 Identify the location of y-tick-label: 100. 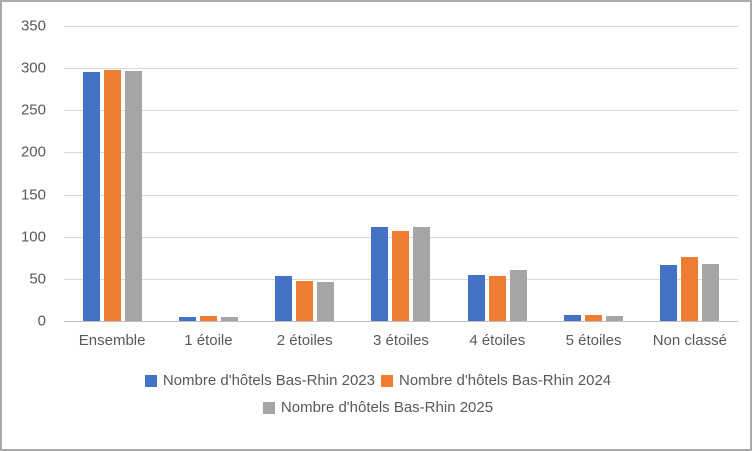
(33, 237).